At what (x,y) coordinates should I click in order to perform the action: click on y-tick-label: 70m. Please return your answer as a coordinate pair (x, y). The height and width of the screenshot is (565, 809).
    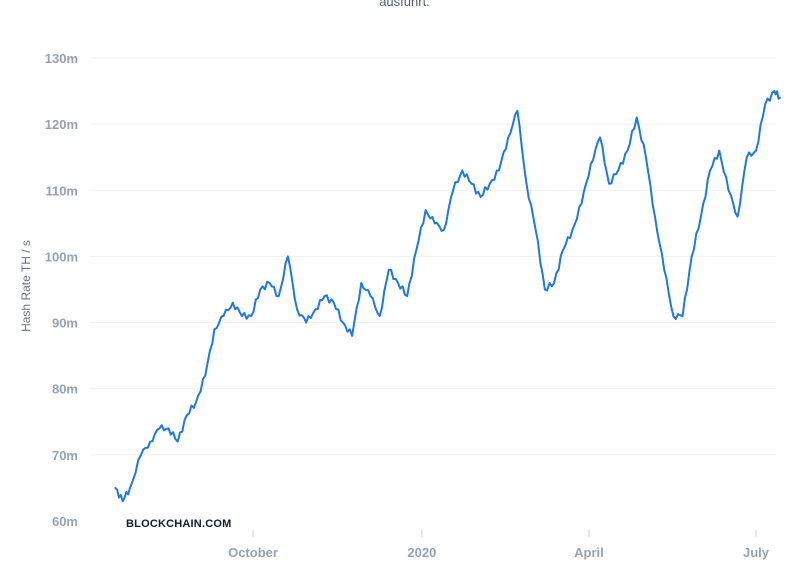
    Looking at the image, I should click on (65, 455).